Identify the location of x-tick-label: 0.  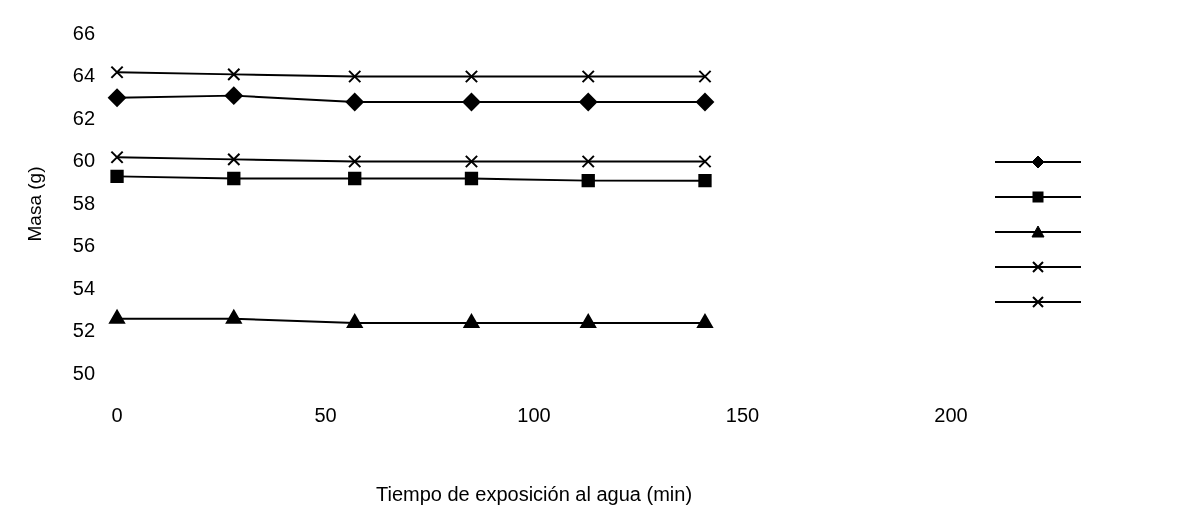
(117, 414).